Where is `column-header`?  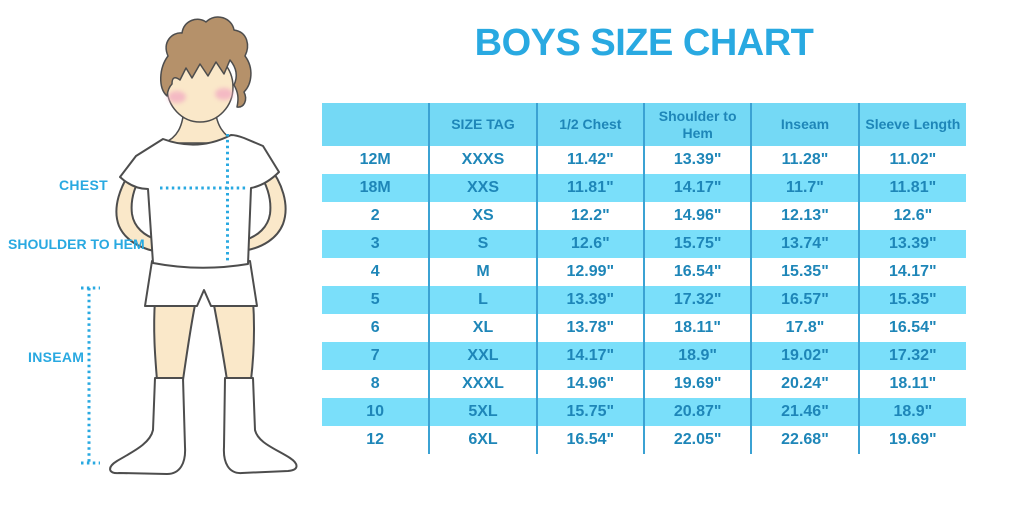 column-header is located at coordinates (376, 124).